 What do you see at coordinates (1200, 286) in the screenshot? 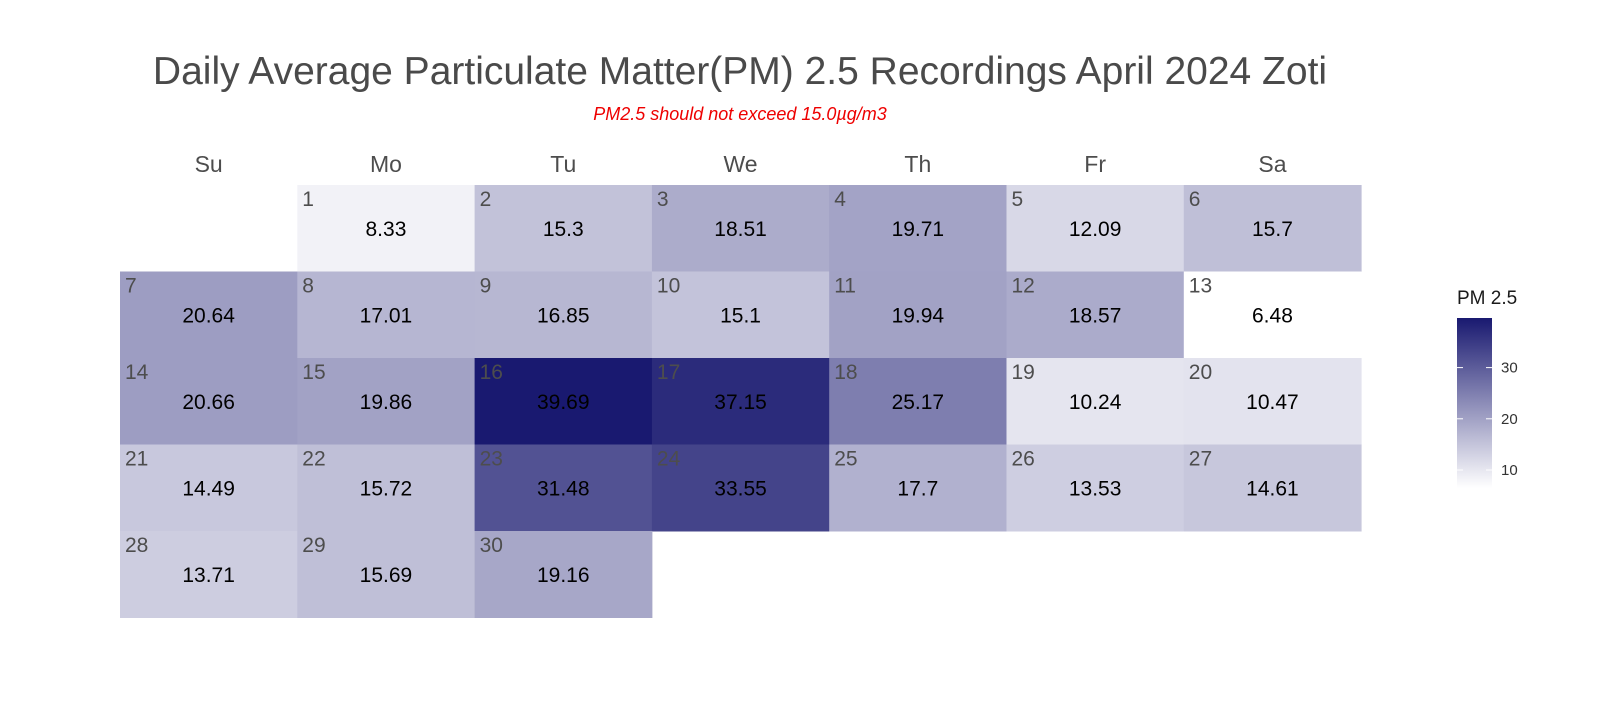
I see `day-number-label: 13` at bounding box center [1200, 286].